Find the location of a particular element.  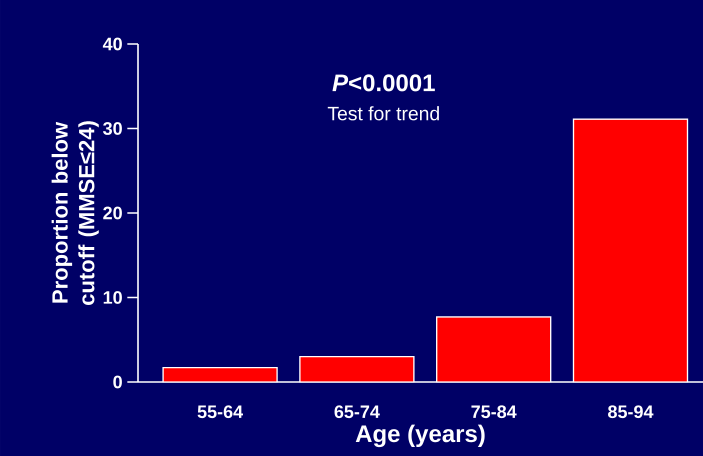

y-tick-label: 20 is located at coordinates (112, 213).